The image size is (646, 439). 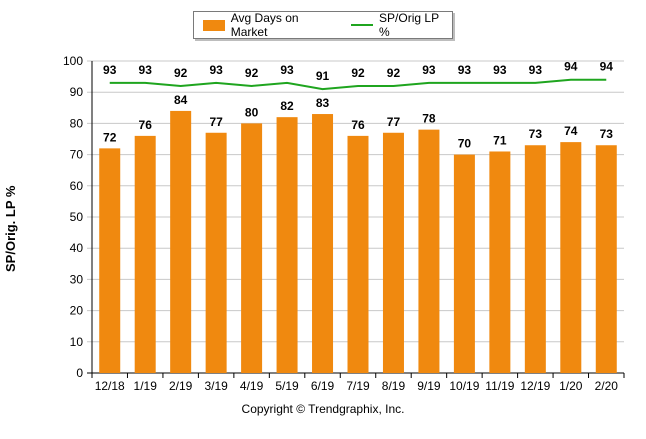 What do you see at coordinates (77, 186) in the screenshot?
I see `y-tick-label: 60` at bounding box center [77, 186].